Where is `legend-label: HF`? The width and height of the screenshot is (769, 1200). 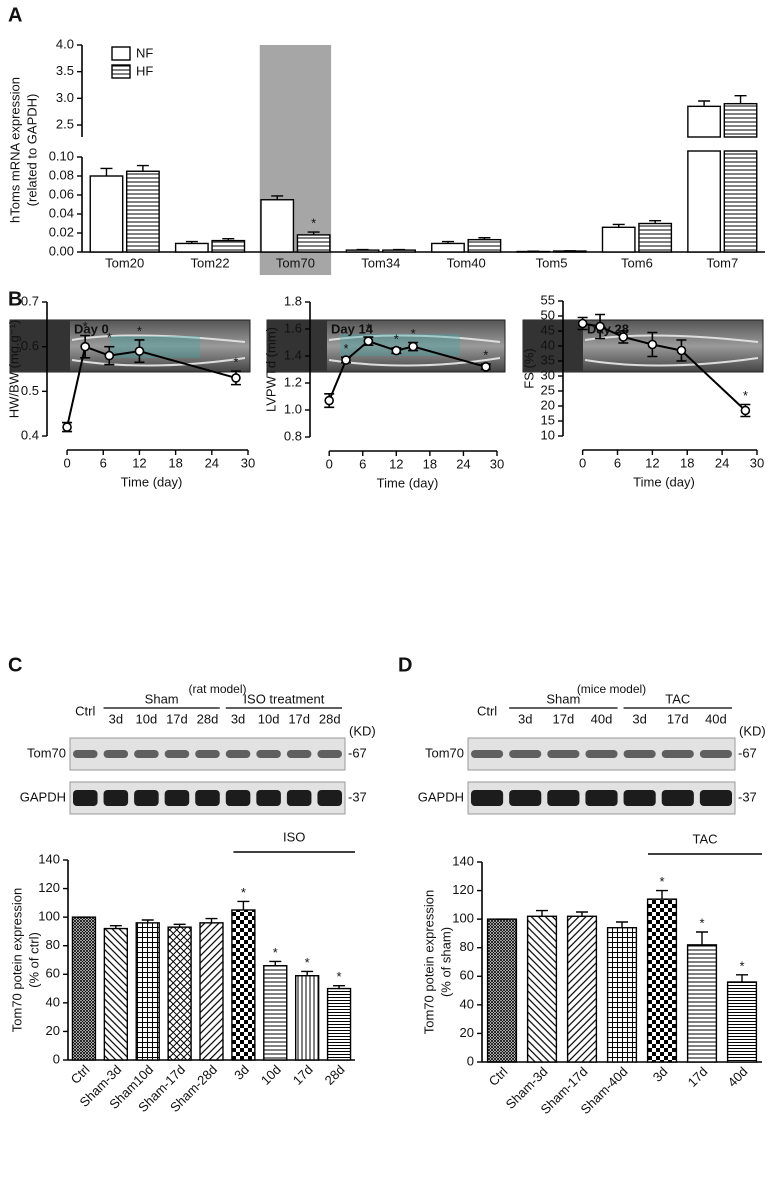
legend-label: HF is located at coordinates (144, 70).